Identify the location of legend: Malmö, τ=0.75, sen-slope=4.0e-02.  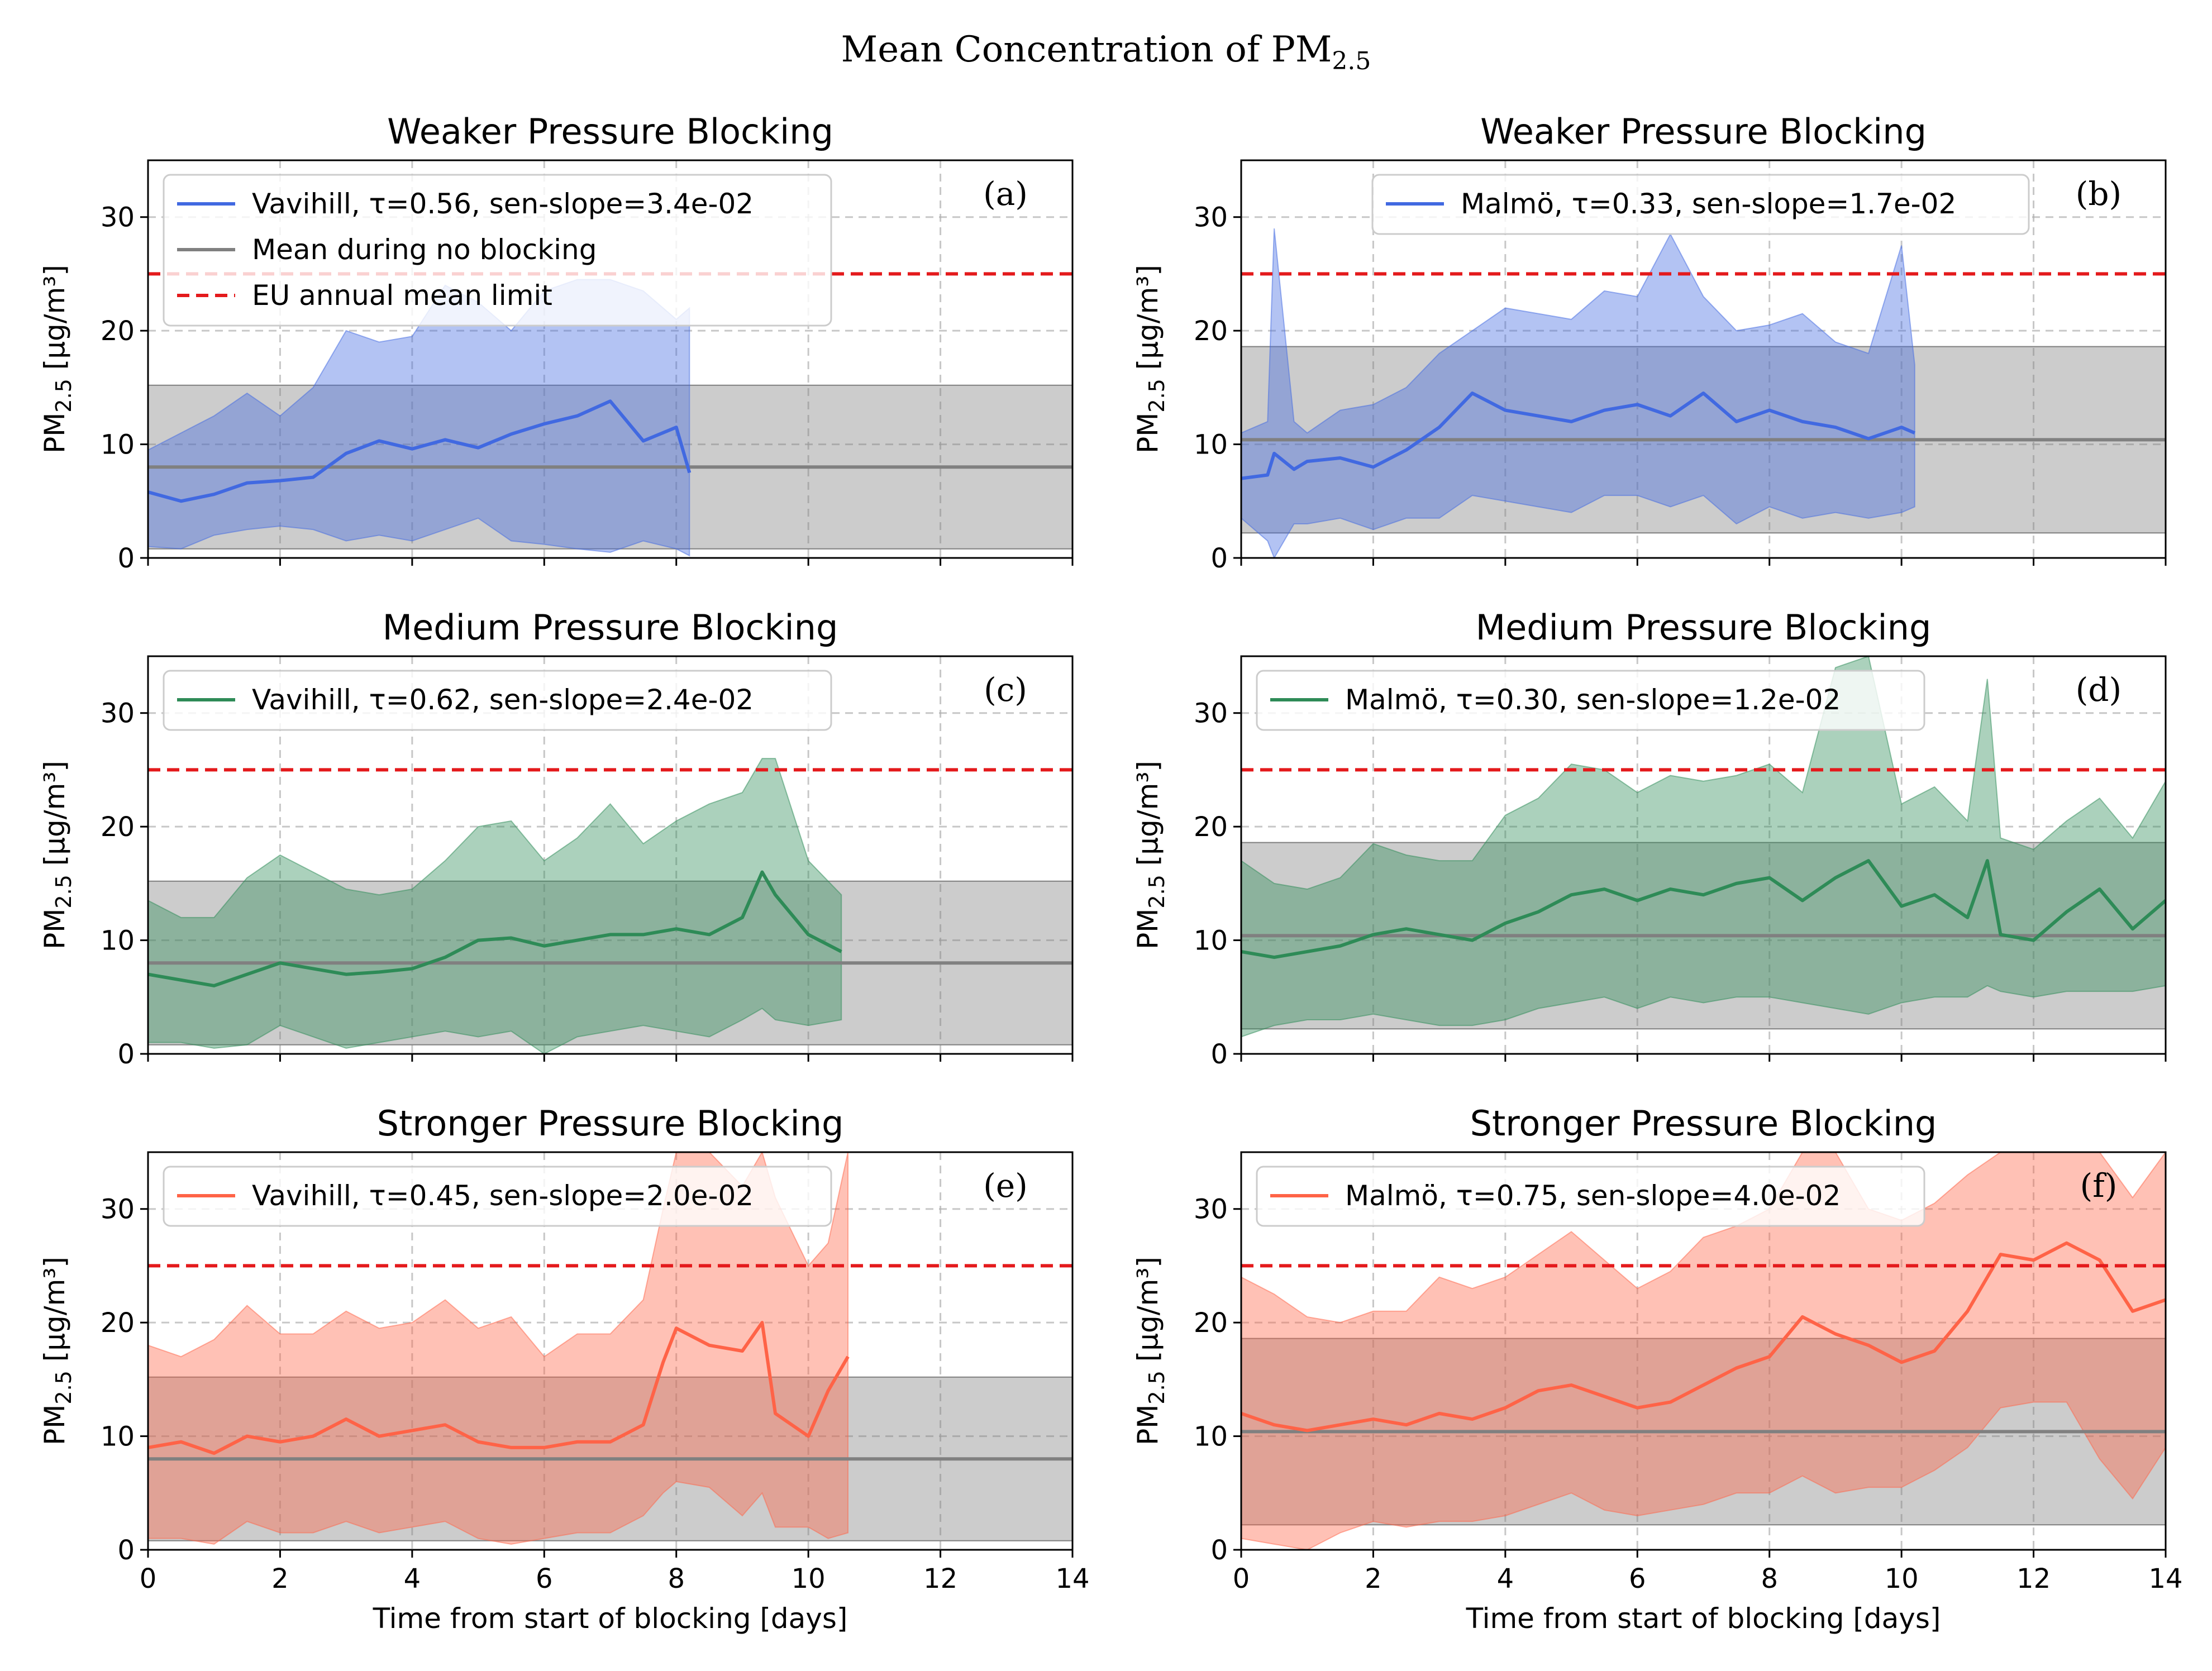
(1591, 1196).